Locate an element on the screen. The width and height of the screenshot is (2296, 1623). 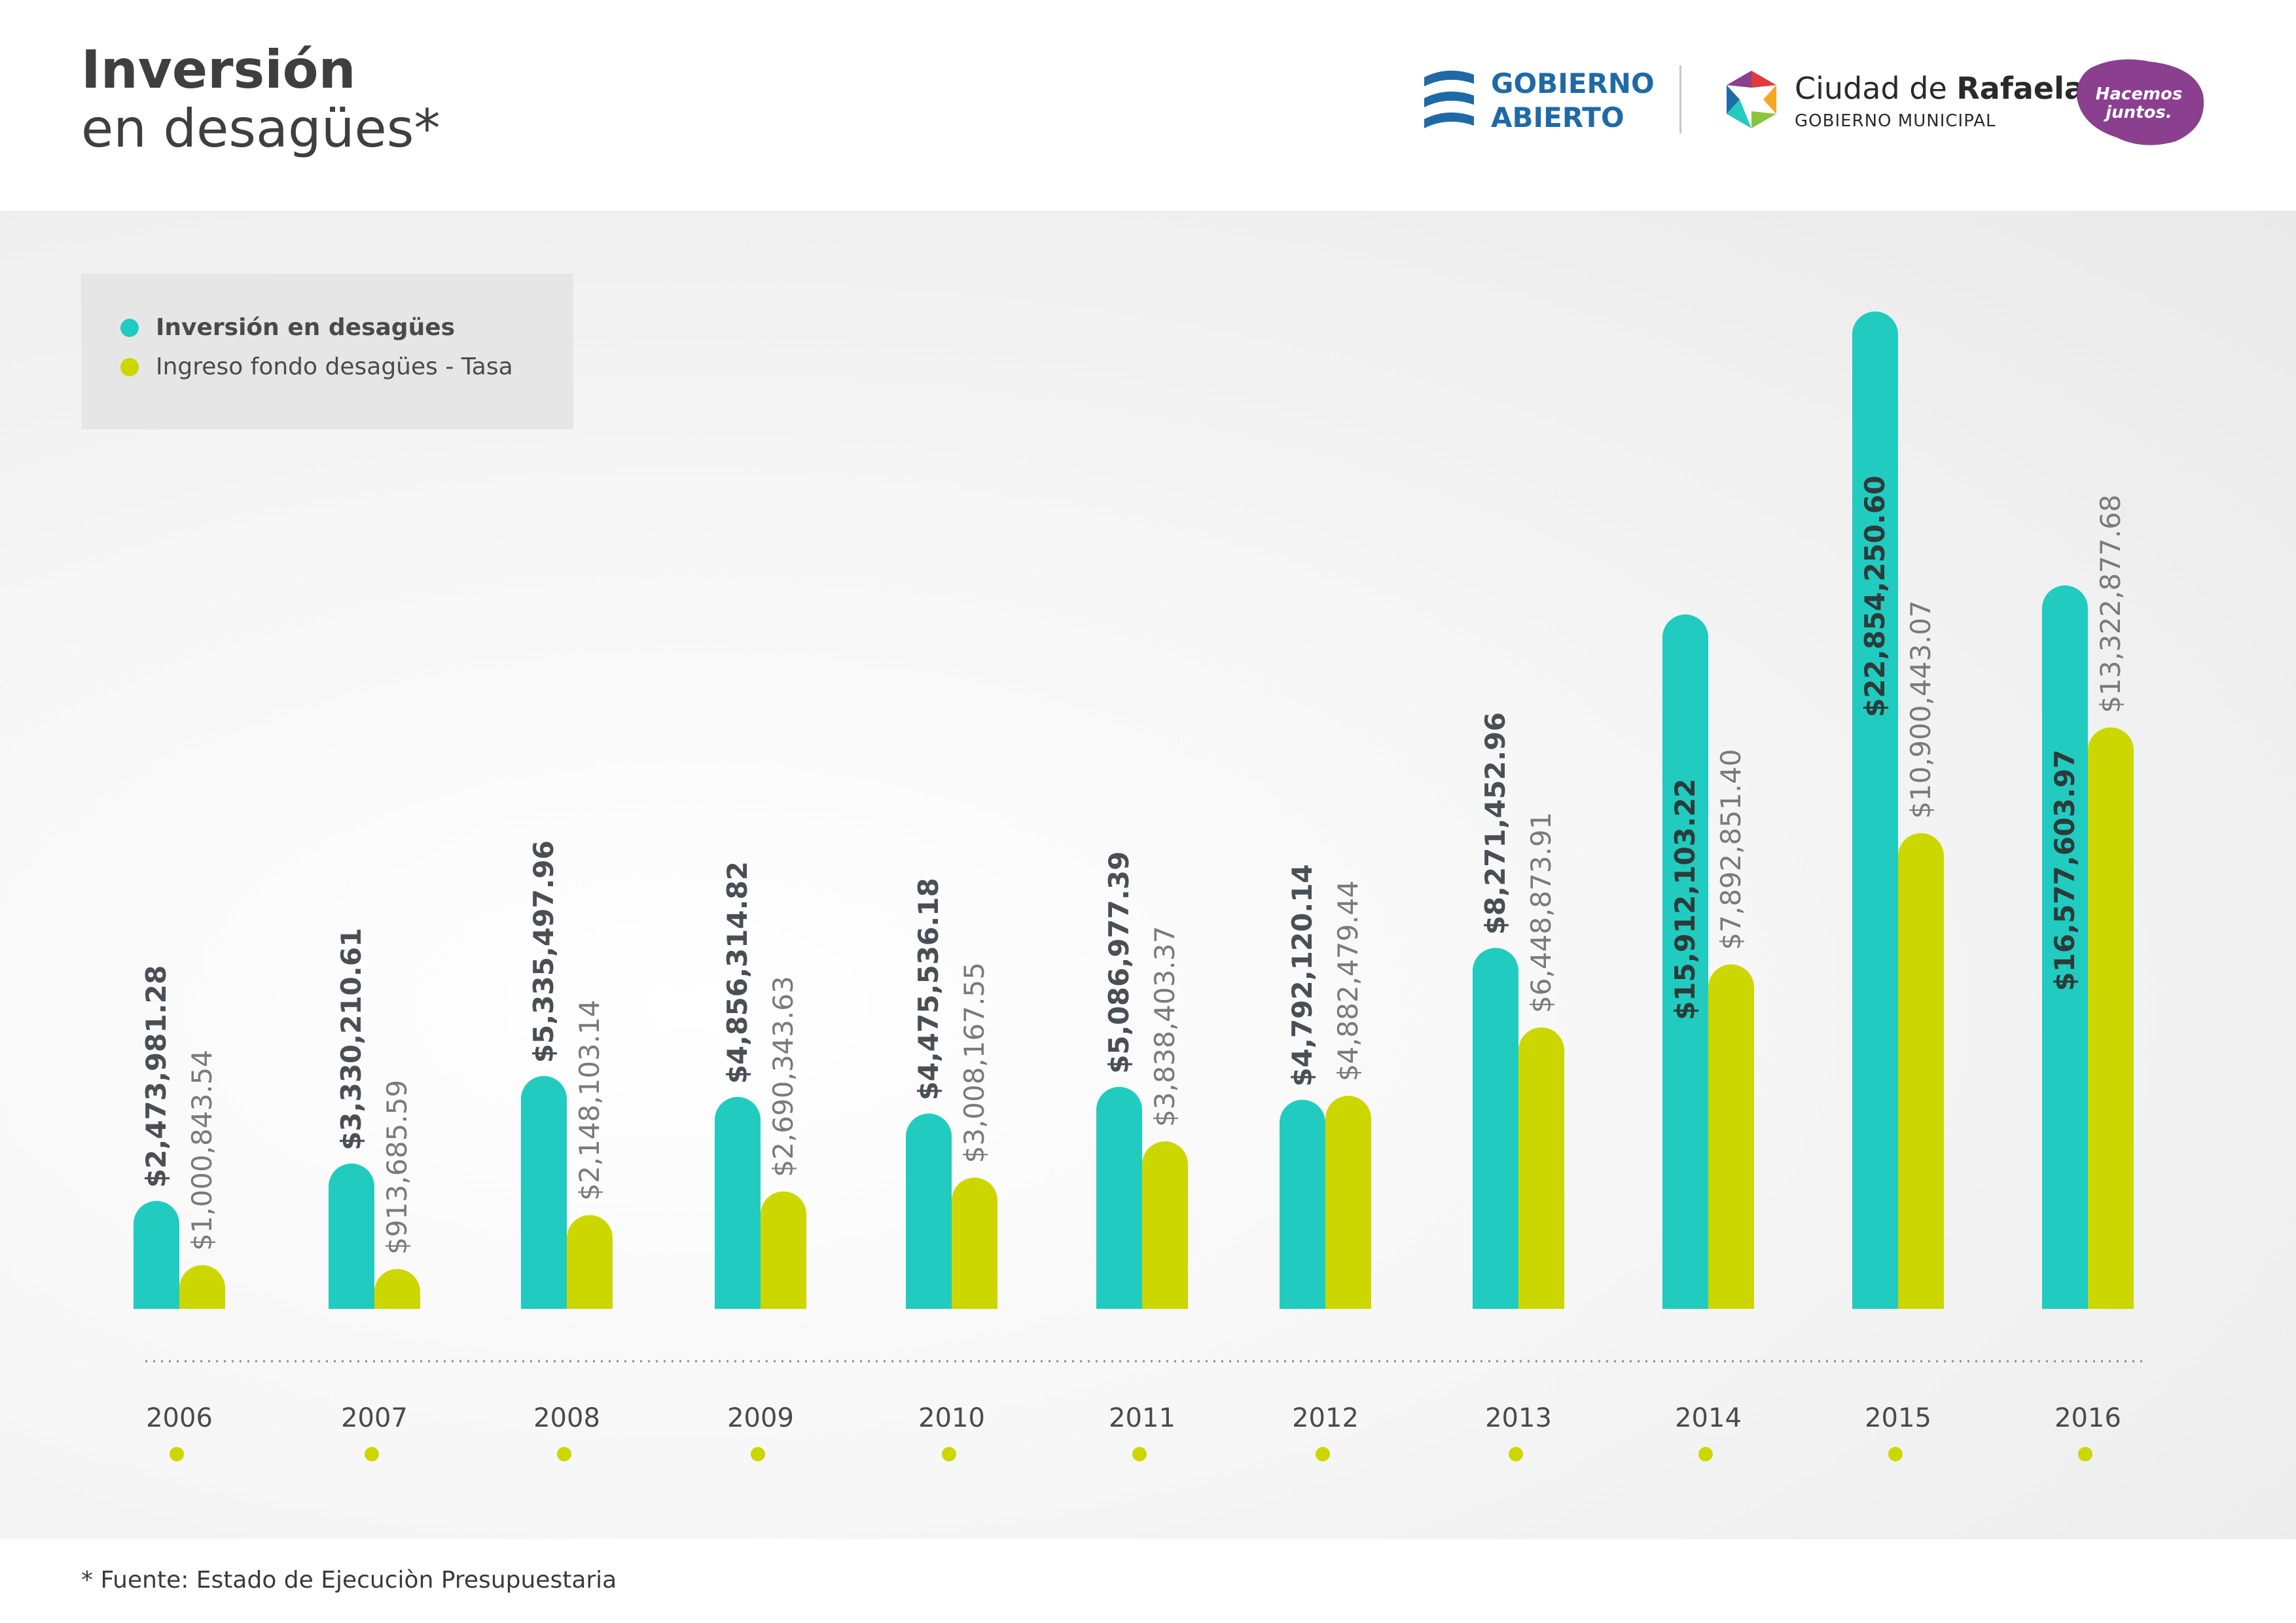
ciudad-rafaela-logo-icon is located at coordinates (1751, 99).